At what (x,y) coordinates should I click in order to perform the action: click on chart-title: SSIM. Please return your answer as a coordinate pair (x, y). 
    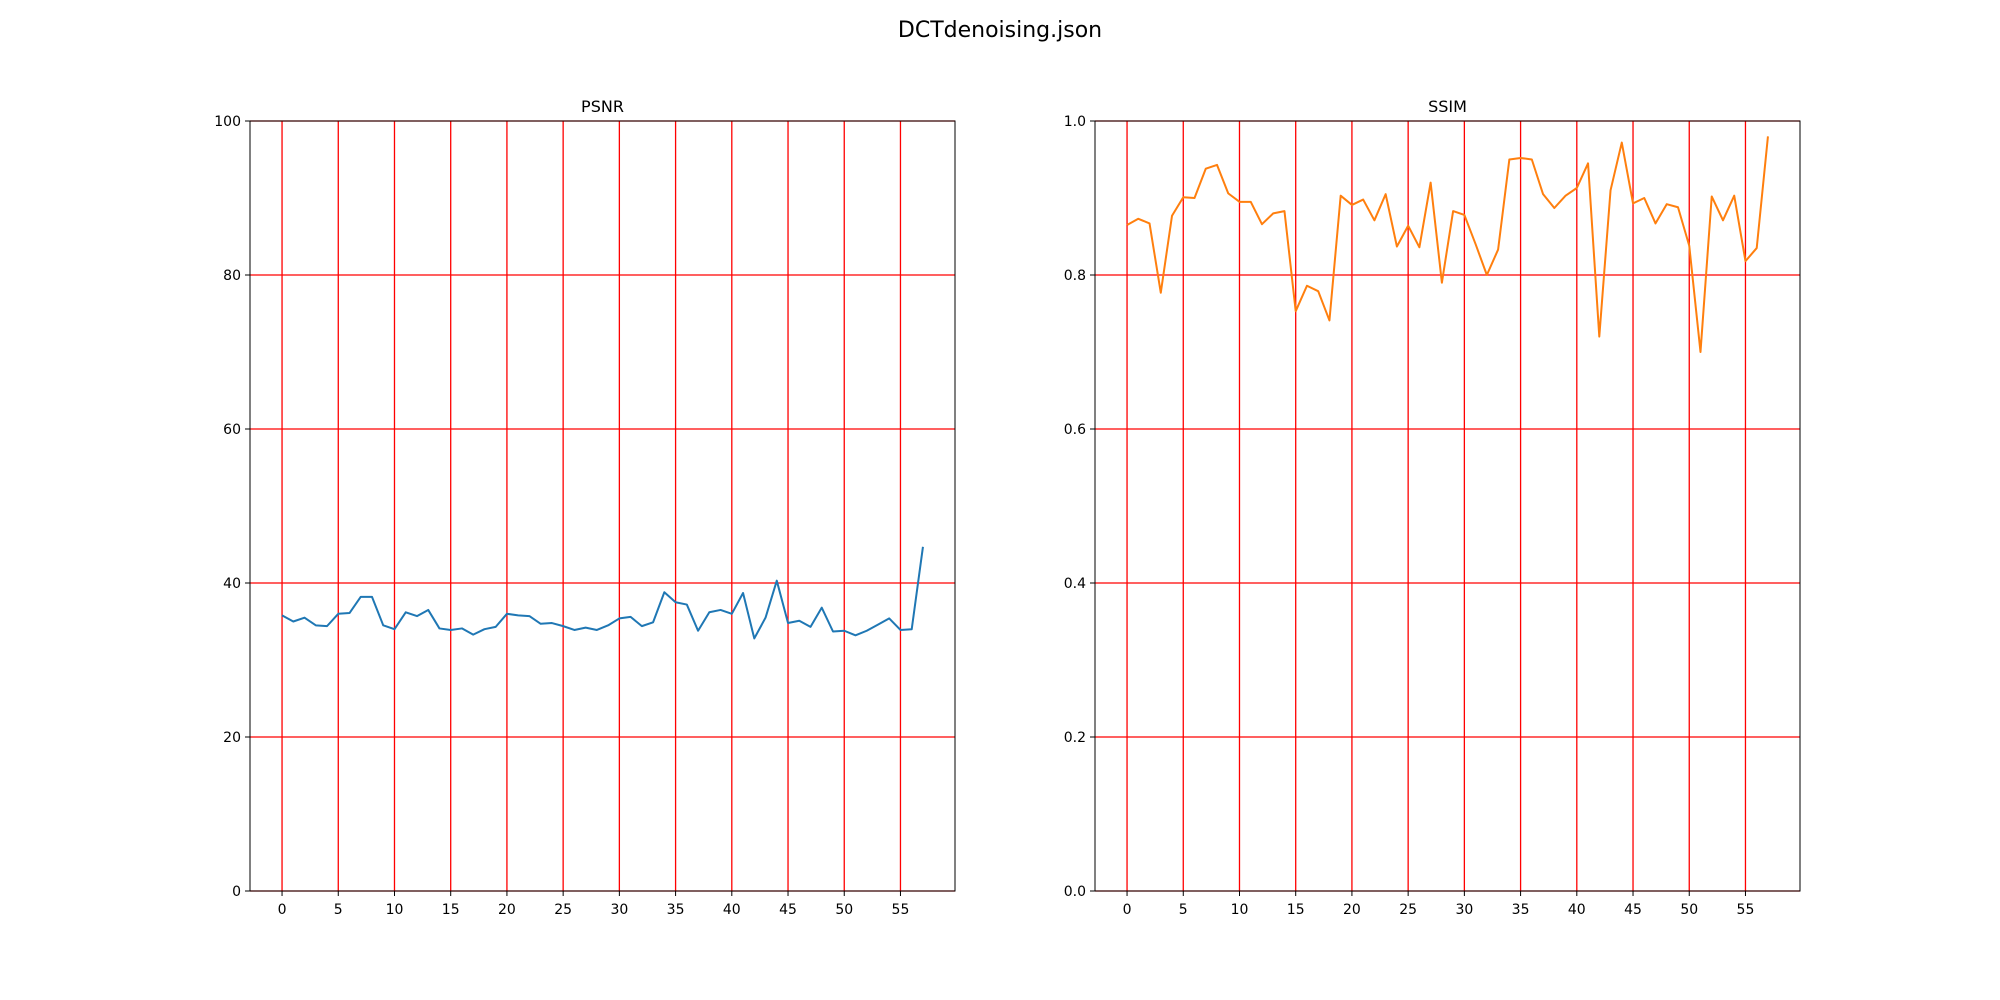
    Looking at the image, I should click on (1447, 106).